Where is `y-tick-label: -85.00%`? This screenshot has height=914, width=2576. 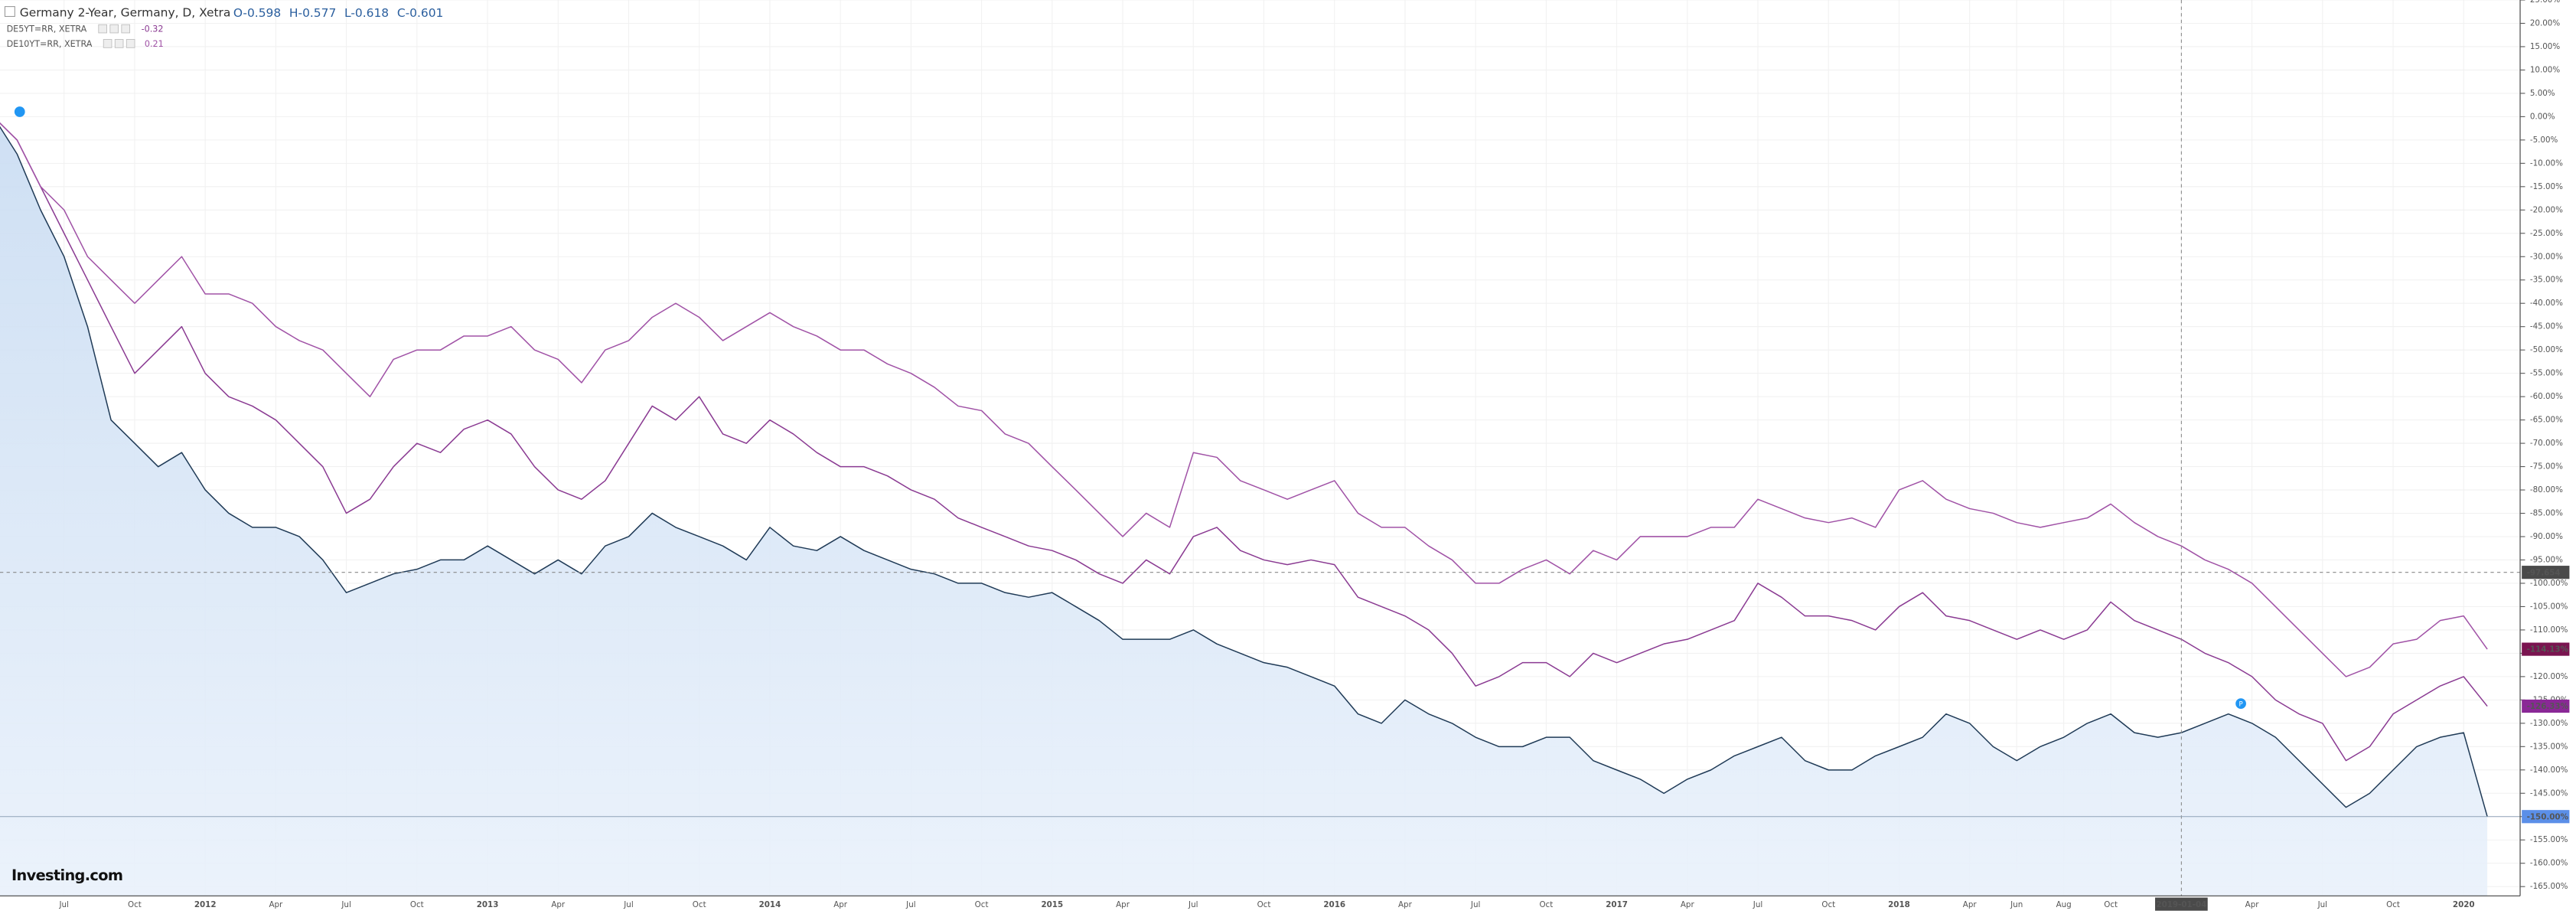
y-tick-label: -85.00% is located at coordinates (2546, 513).